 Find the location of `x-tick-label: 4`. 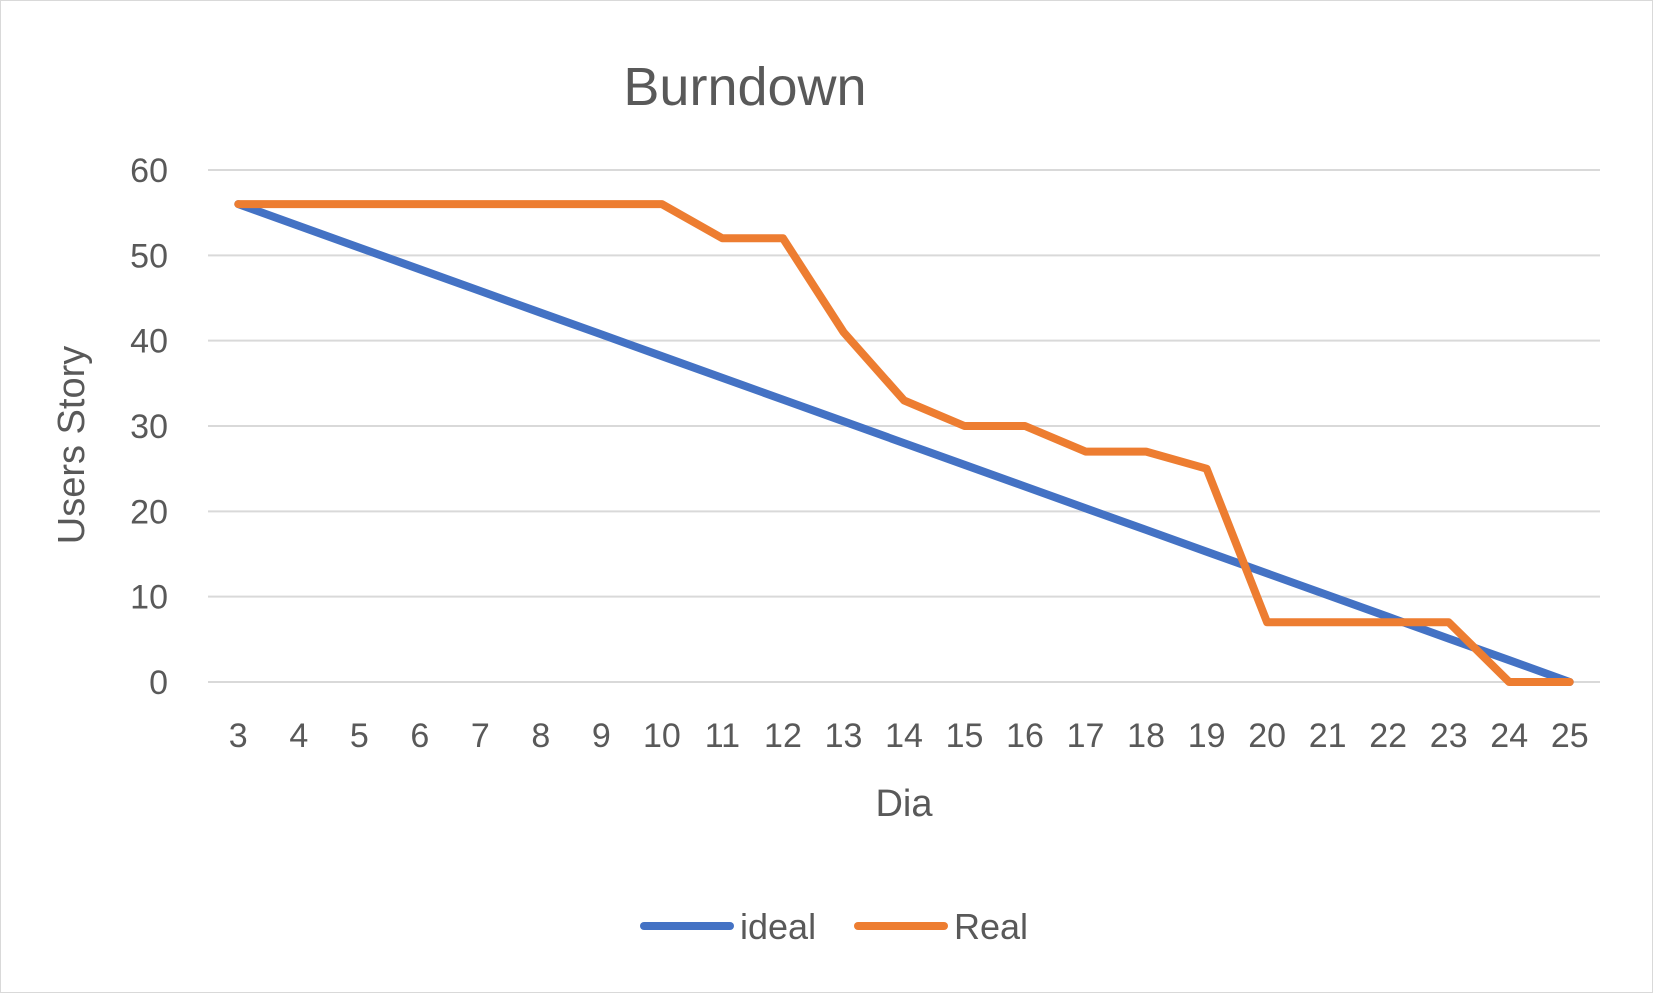

x-tick-label: 4 is located at coordinates (298, 736).